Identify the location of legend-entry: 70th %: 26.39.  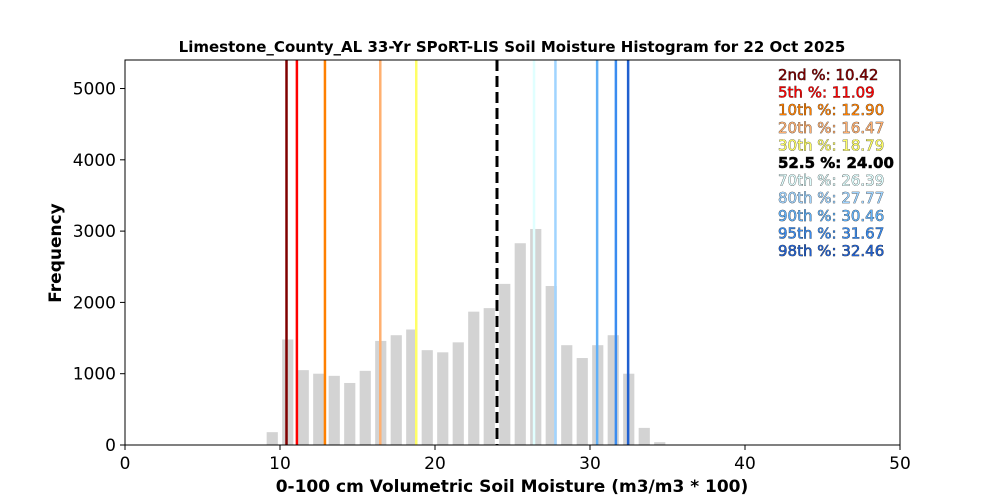
(831, 181).